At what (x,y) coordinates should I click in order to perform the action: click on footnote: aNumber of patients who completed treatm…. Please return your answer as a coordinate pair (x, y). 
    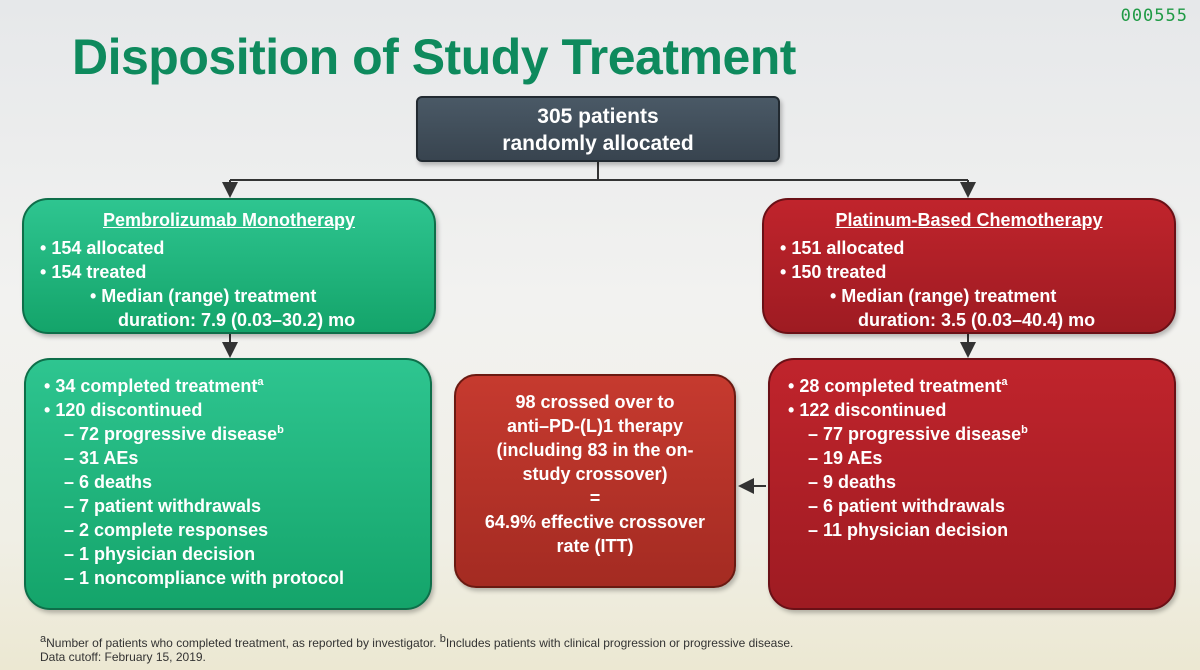
    Looking at the image, I should click on (417, 649).